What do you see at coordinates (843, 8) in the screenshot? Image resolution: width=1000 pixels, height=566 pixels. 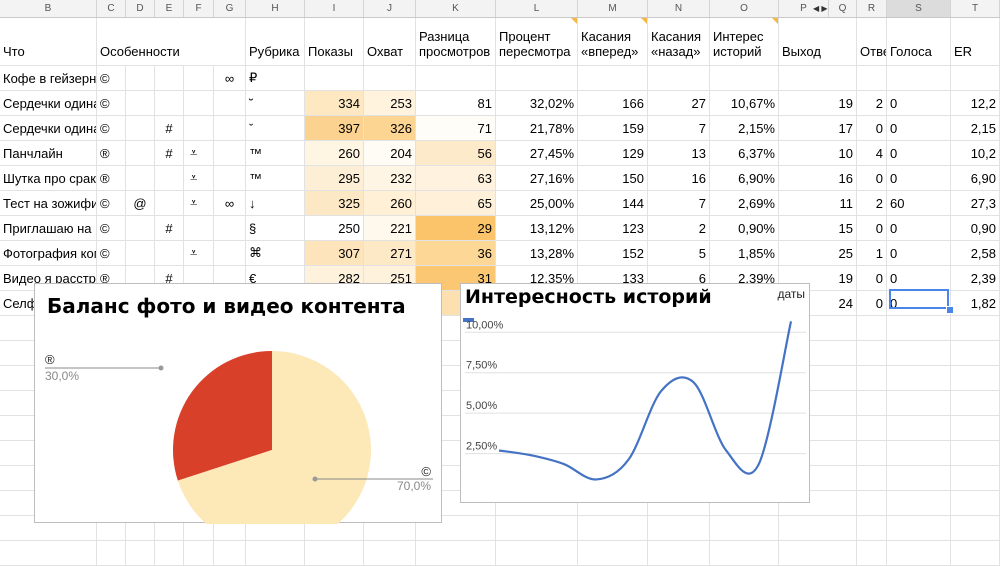 I see `column-letter-q: Q` at bounding box center [843, 8].